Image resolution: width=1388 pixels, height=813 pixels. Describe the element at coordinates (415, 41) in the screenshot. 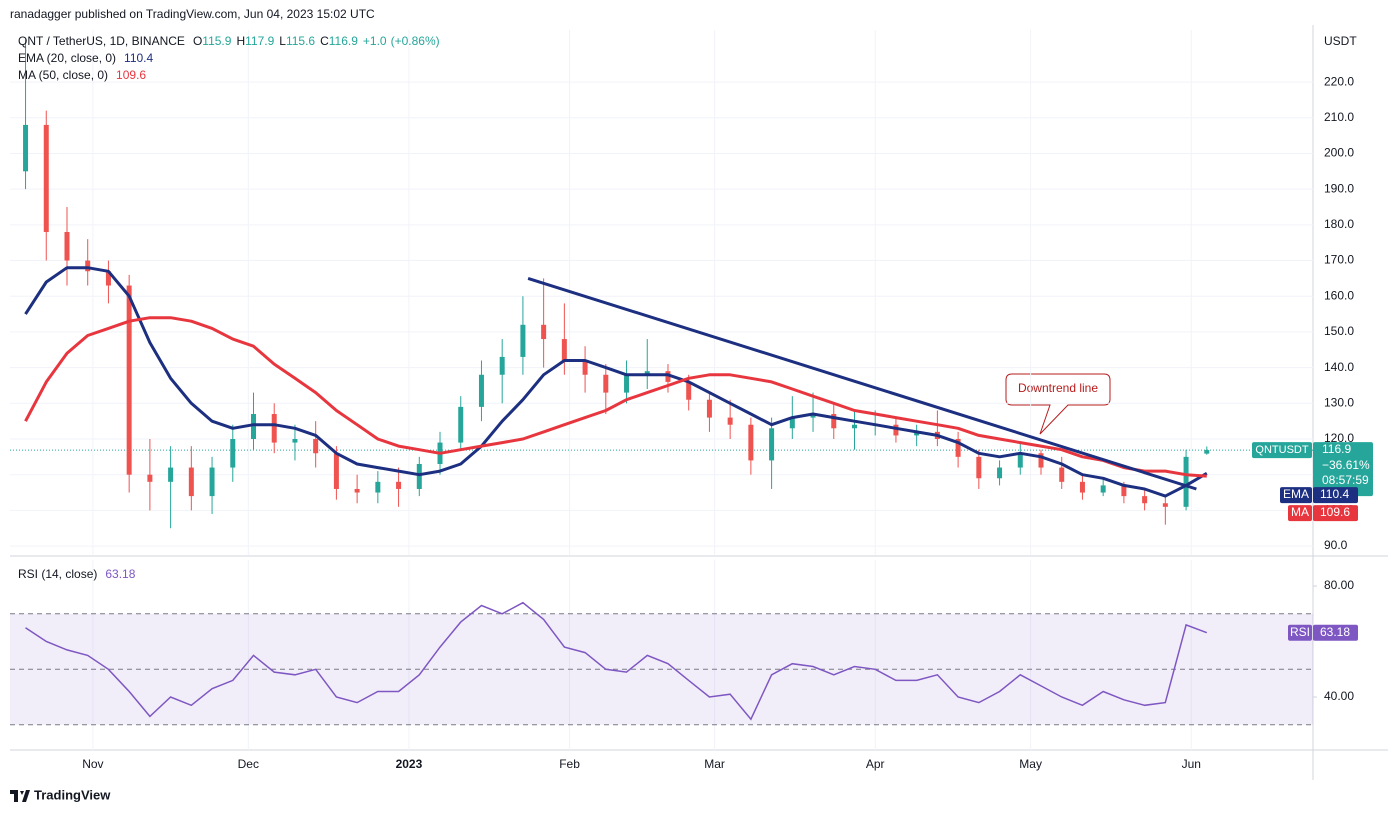

I see `change-pct: (+0.86%)` at that location.